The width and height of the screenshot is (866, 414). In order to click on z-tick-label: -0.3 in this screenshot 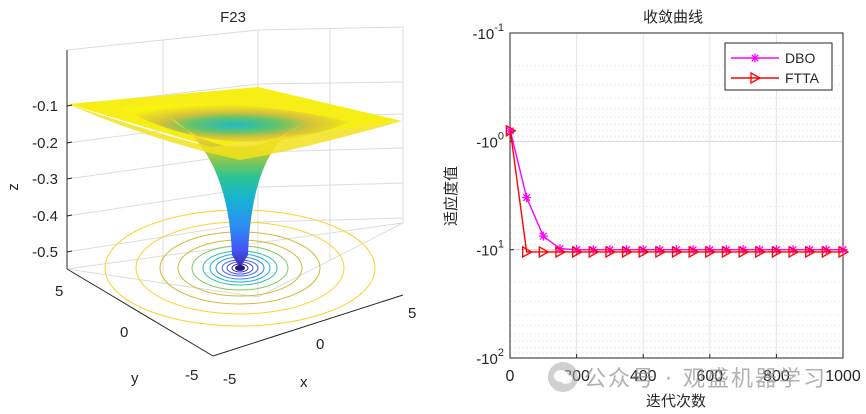, I will do `click(45, 179)`.